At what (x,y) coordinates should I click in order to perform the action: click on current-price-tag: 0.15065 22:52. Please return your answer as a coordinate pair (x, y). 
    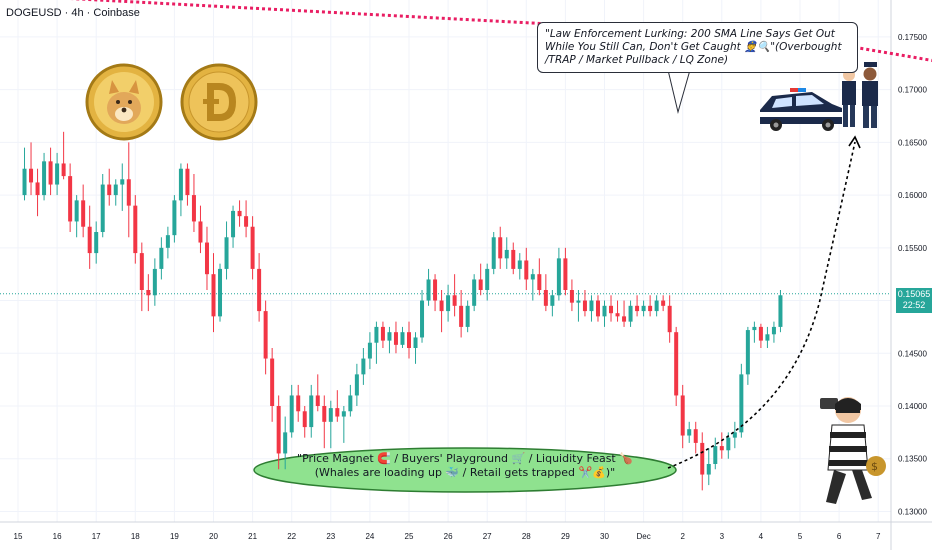
    Looking at the image, I should click on (914, 300).